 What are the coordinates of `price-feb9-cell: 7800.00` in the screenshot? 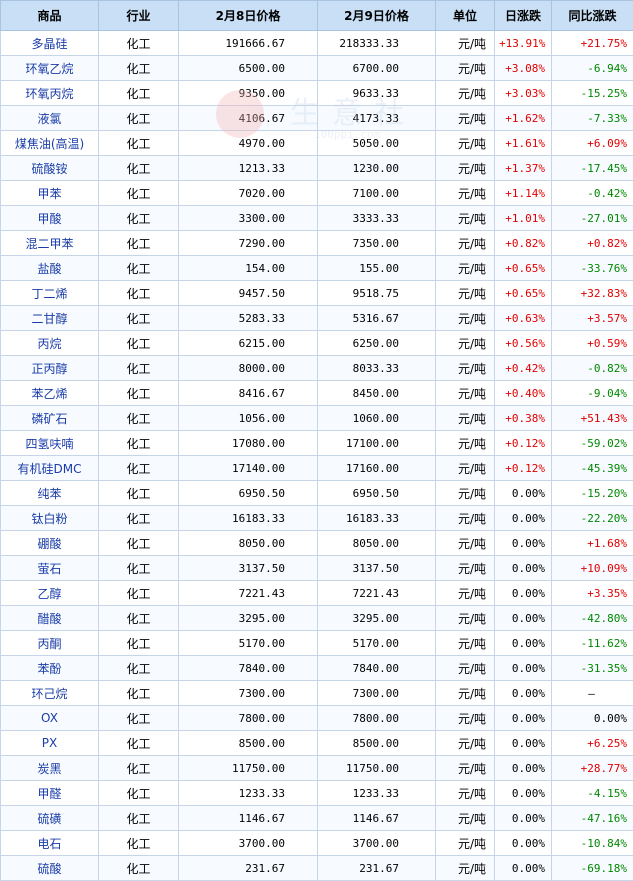 It's located at (377, 718).